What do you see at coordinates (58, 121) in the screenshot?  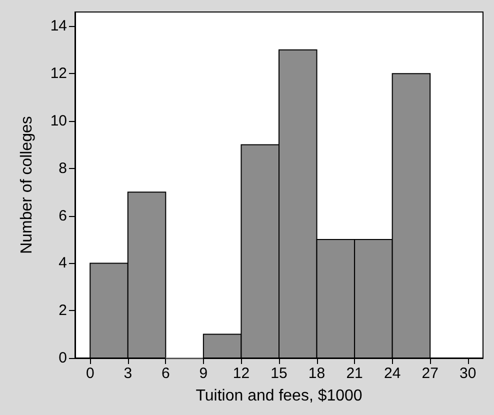 I see `y-tick-label: 10` at bounding box center [58, 121].